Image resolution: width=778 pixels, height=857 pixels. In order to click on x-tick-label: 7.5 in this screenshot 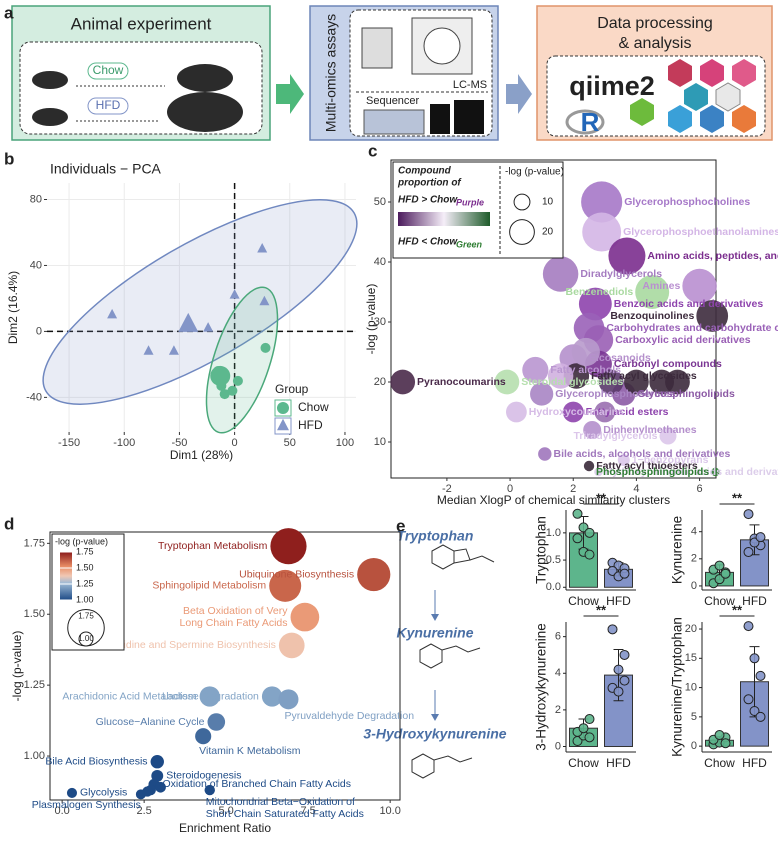, I will do `click(308, 811)`.